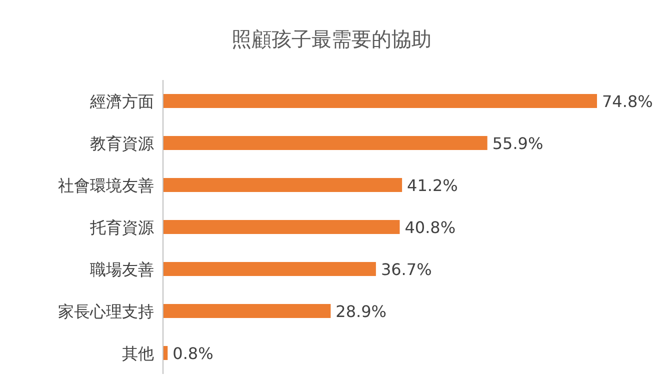  Describe the element at coordinates (361, 311) in the screenshot. I see `data-label: 28.9%` at that location.